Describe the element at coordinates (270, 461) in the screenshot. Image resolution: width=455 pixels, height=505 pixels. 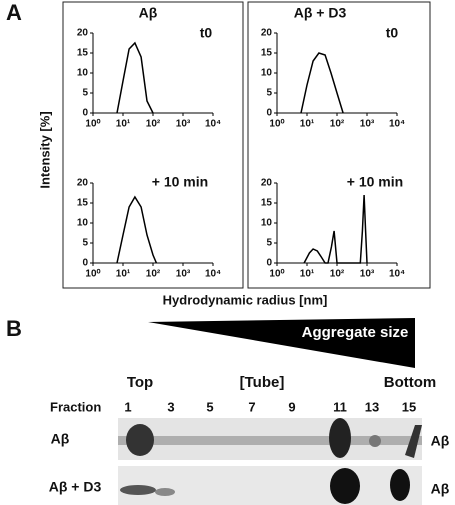
I see `gel` at that location.